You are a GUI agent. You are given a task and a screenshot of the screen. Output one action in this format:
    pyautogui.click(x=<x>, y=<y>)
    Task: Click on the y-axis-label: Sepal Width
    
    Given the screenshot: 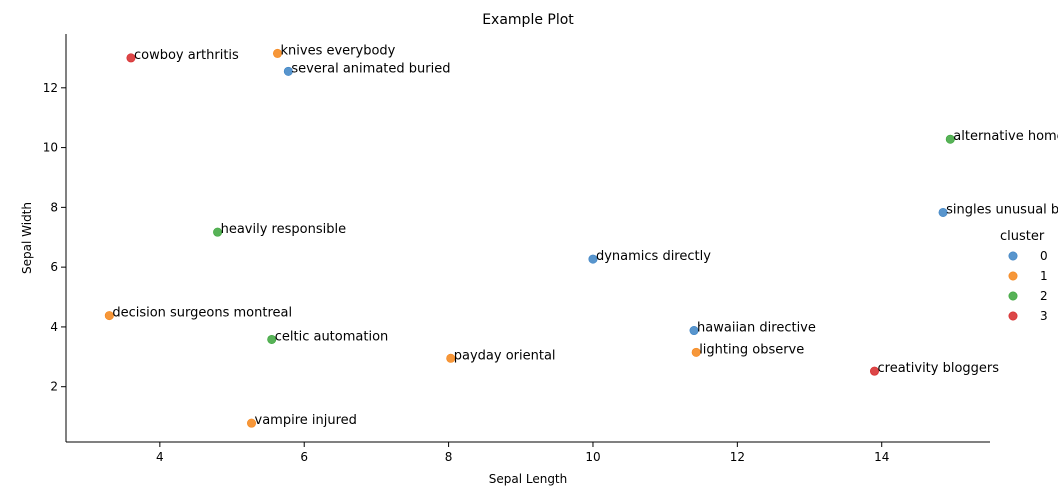 What is the action you would take?
    pyautogui.click(x=27, y=238)
    